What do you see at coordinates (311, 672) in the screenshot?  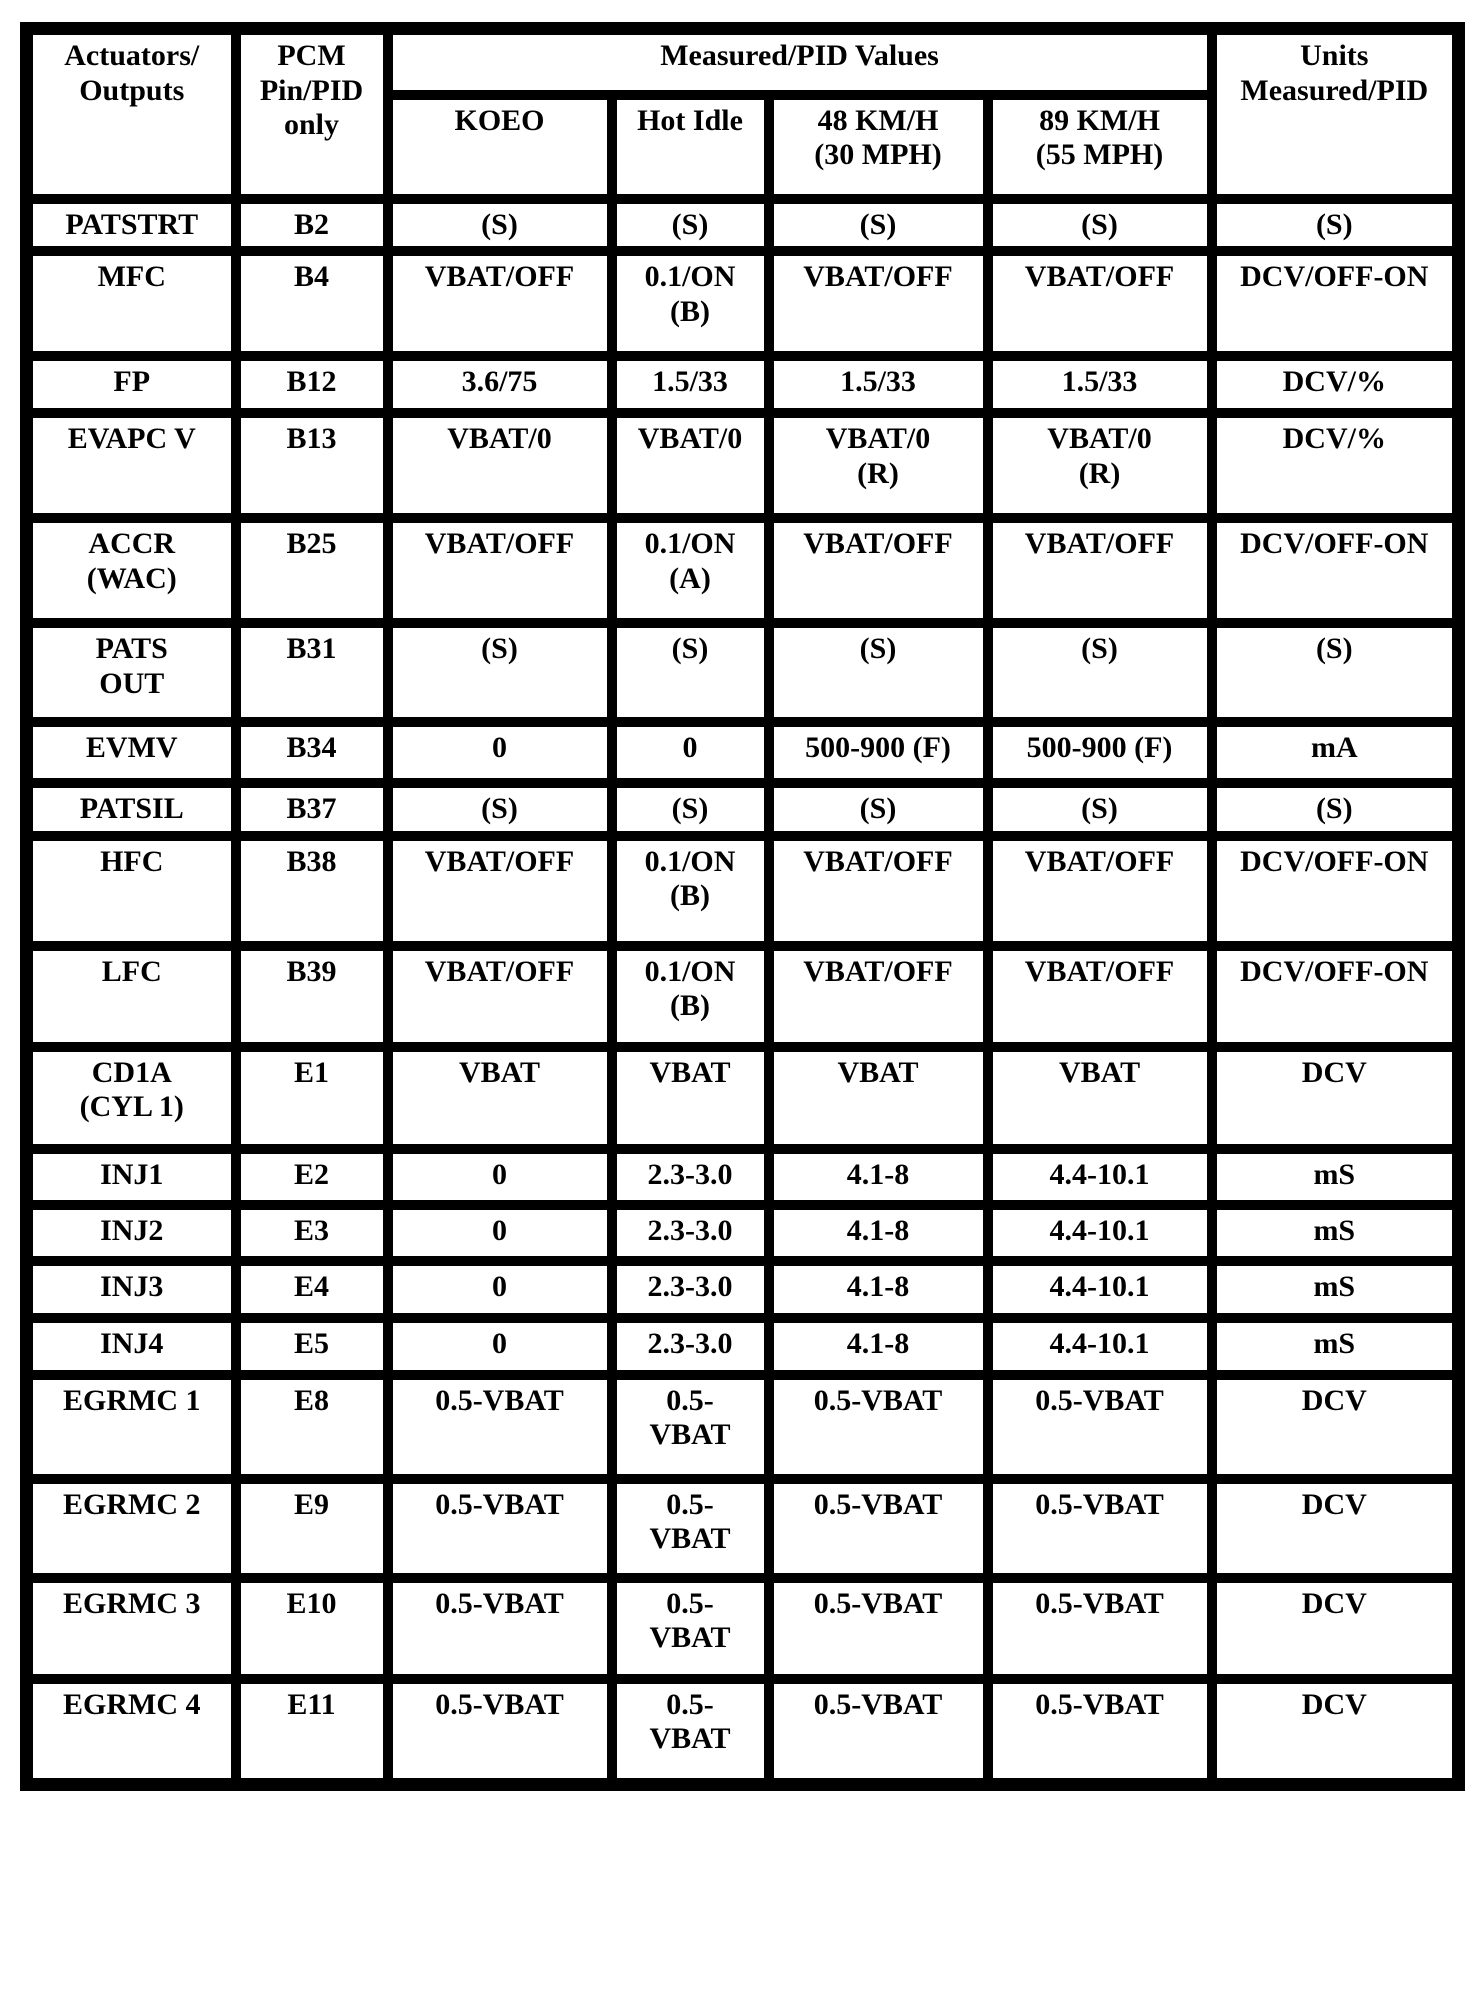 I see `table-cell: B31` at bounding box center [311, 672].